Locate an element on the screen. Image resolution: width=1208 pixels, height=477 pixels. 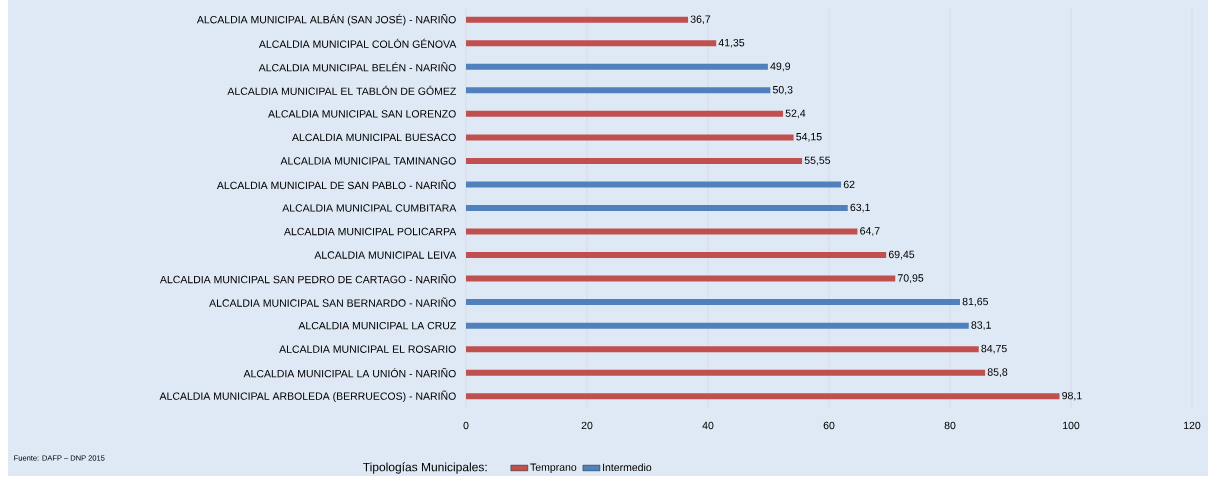
data-label: 50,3 is located at coordinates (782, 90).